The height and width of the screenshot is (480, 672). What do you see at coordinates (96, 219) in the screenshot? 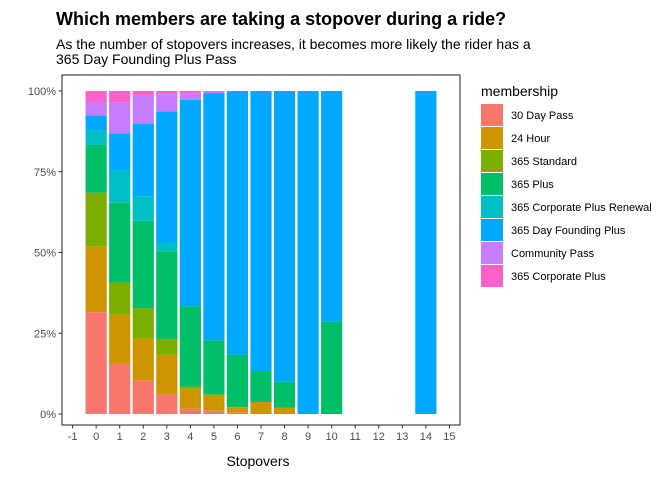
I see `bar-segment-0-365-standard` at bounding box center [96, 219].